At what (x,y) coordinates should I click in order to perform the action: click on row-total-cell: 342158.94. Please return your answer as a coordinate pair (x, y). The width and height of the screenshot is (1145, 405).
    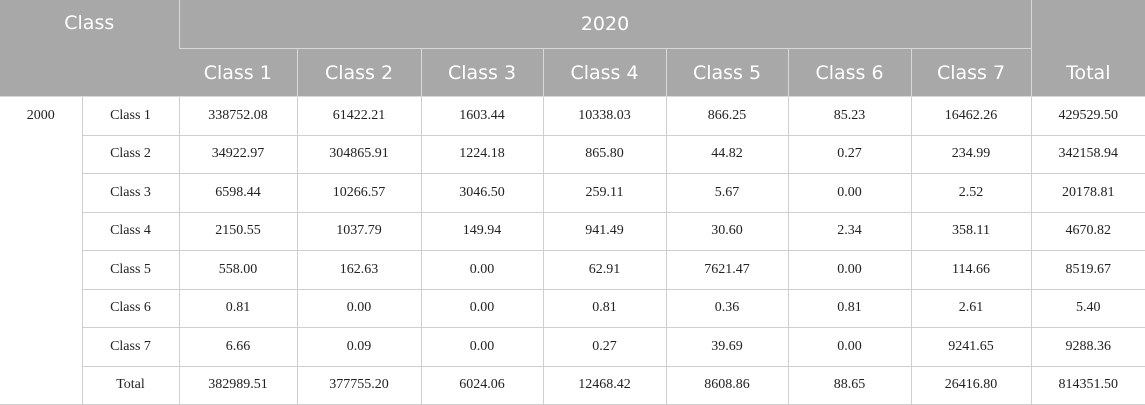
    Looking at the image, I should click on (1087, 154).